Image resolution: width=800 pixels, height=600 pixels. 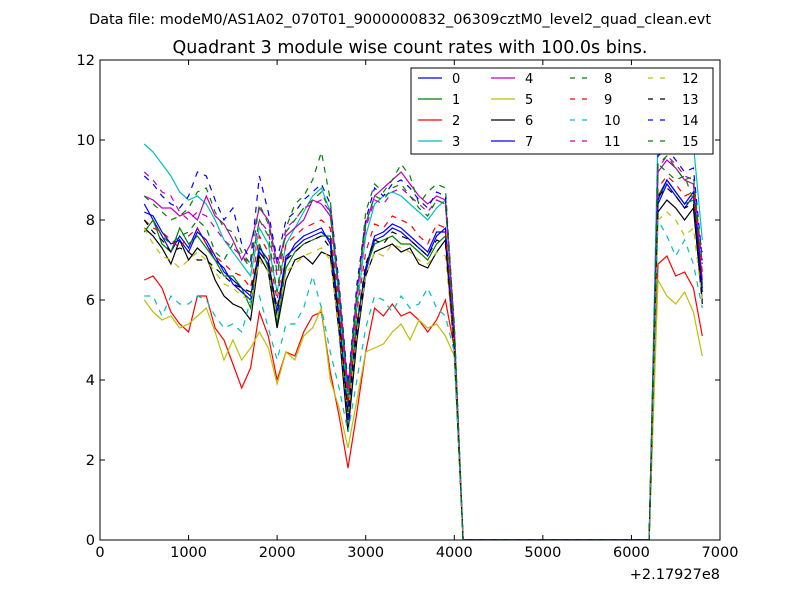 What do you see at coordinates (675, 575) in the screenshot?
I see `x-offset-label: +2.17927e8` at bounding box center [675, 575].